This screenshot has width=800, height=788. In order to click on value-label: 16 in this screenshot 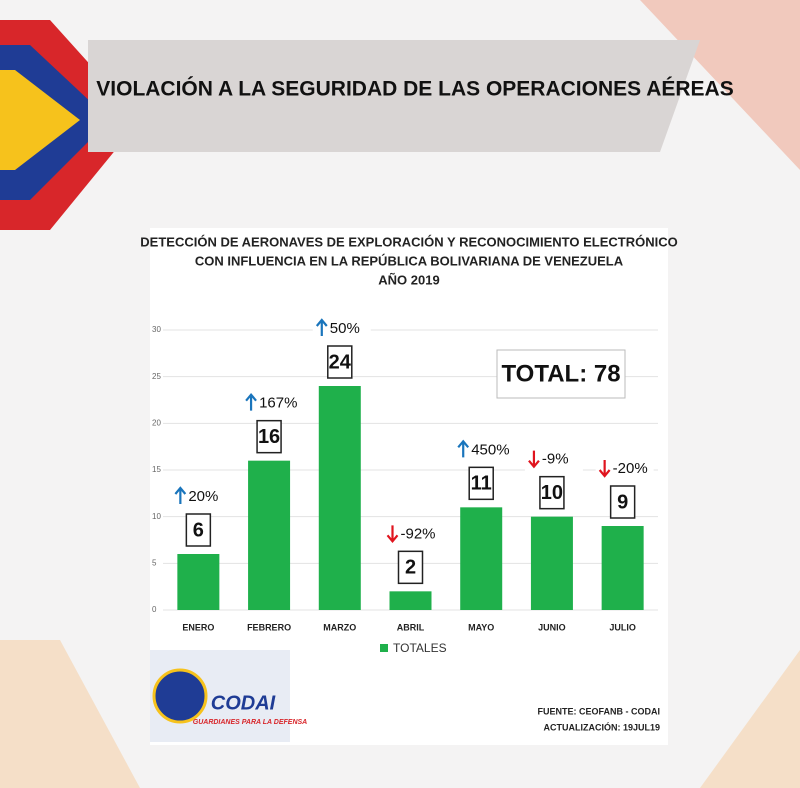, I will do `click(269, 437)`.